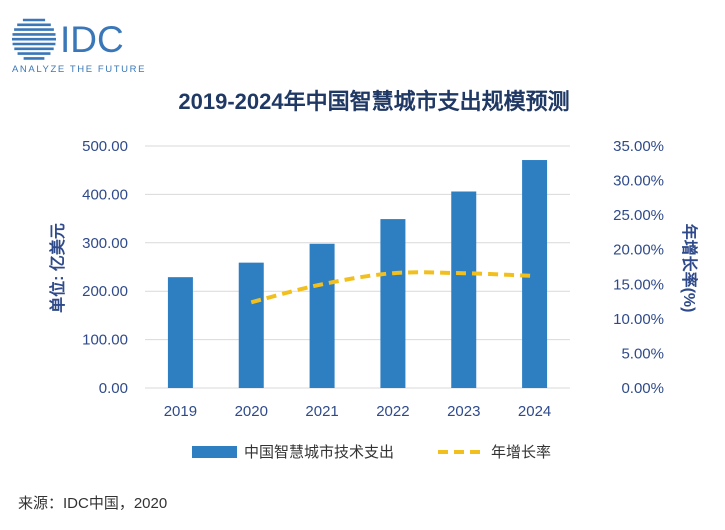 The width and height of the screenshot is (725, 530). I want to click on y-tick-label: 200.00, so click(105, 291).